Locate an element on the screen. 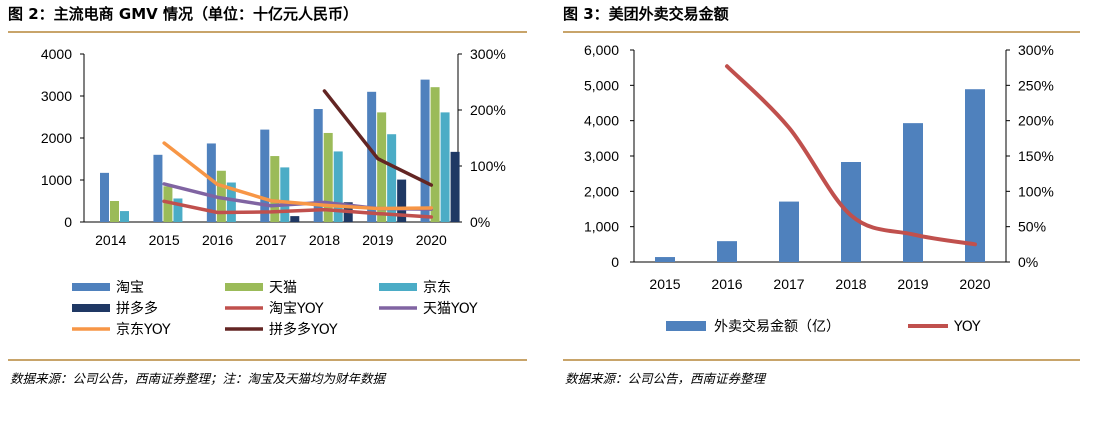 The image size is (1103, 435). left-source-rule is located at coordinates (267, 360).